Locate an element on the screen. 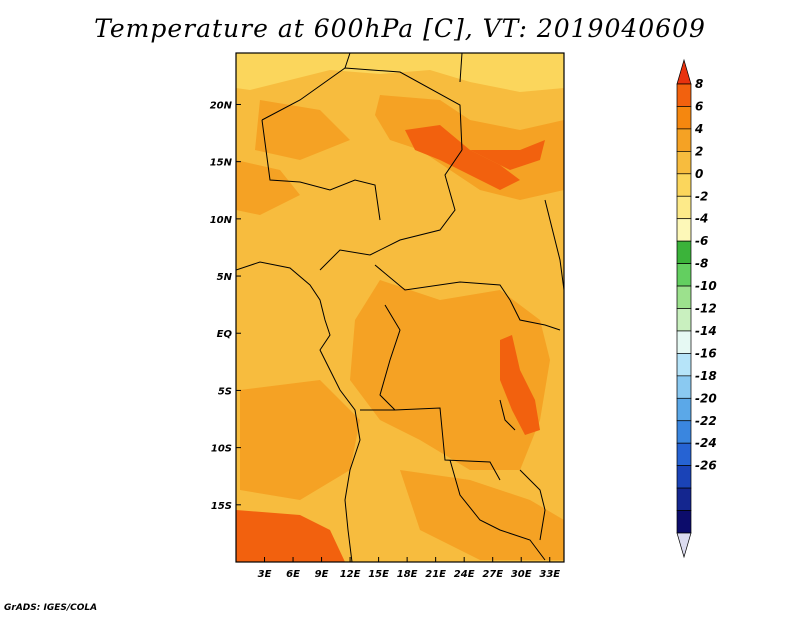  colorbar-label: -16 is located at coordinates (706, 353).